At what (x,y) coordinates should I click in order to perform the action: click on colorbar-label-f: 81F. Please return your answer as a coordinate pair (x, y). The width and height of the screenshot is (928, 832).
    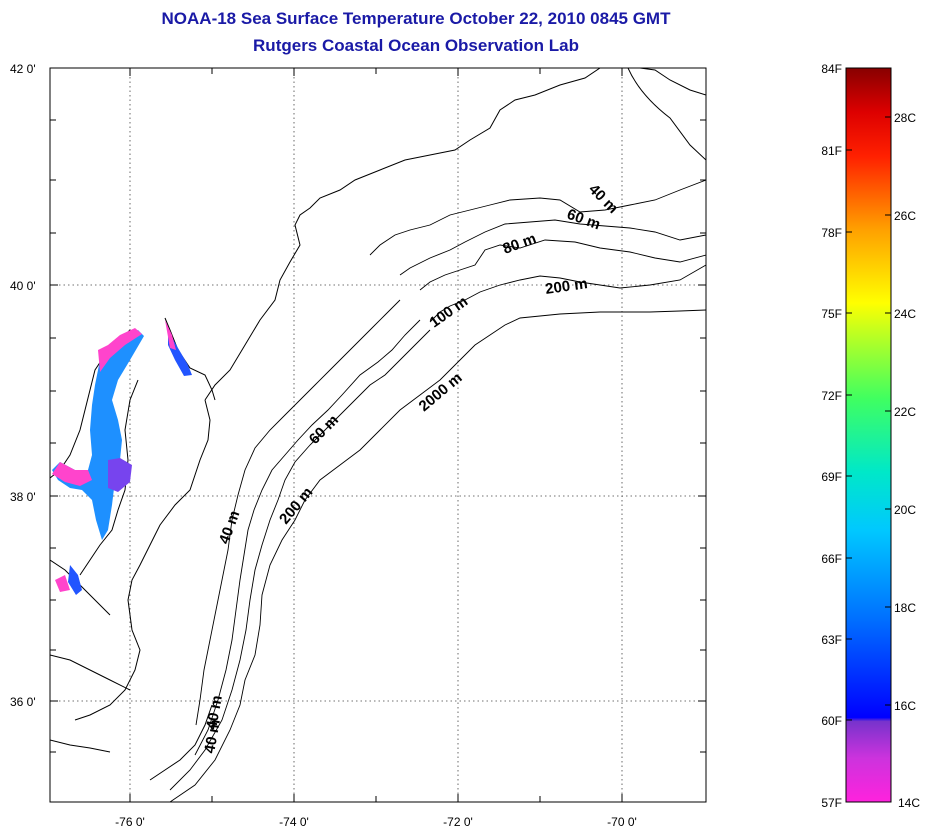
    Looking at the image, I should click on (831, 151).